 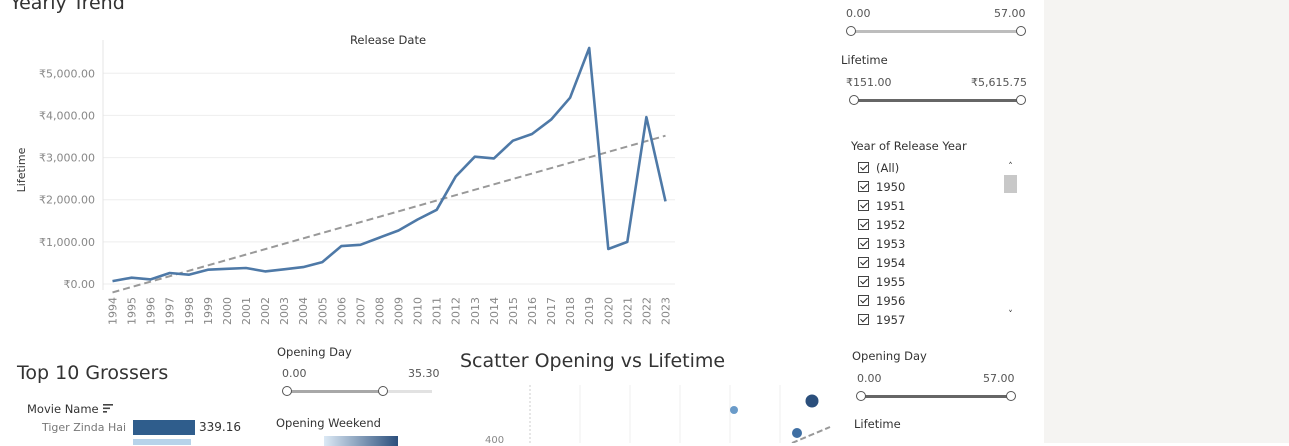 I want to click on x-tick-label: 2012, so click(x=456, y=311).